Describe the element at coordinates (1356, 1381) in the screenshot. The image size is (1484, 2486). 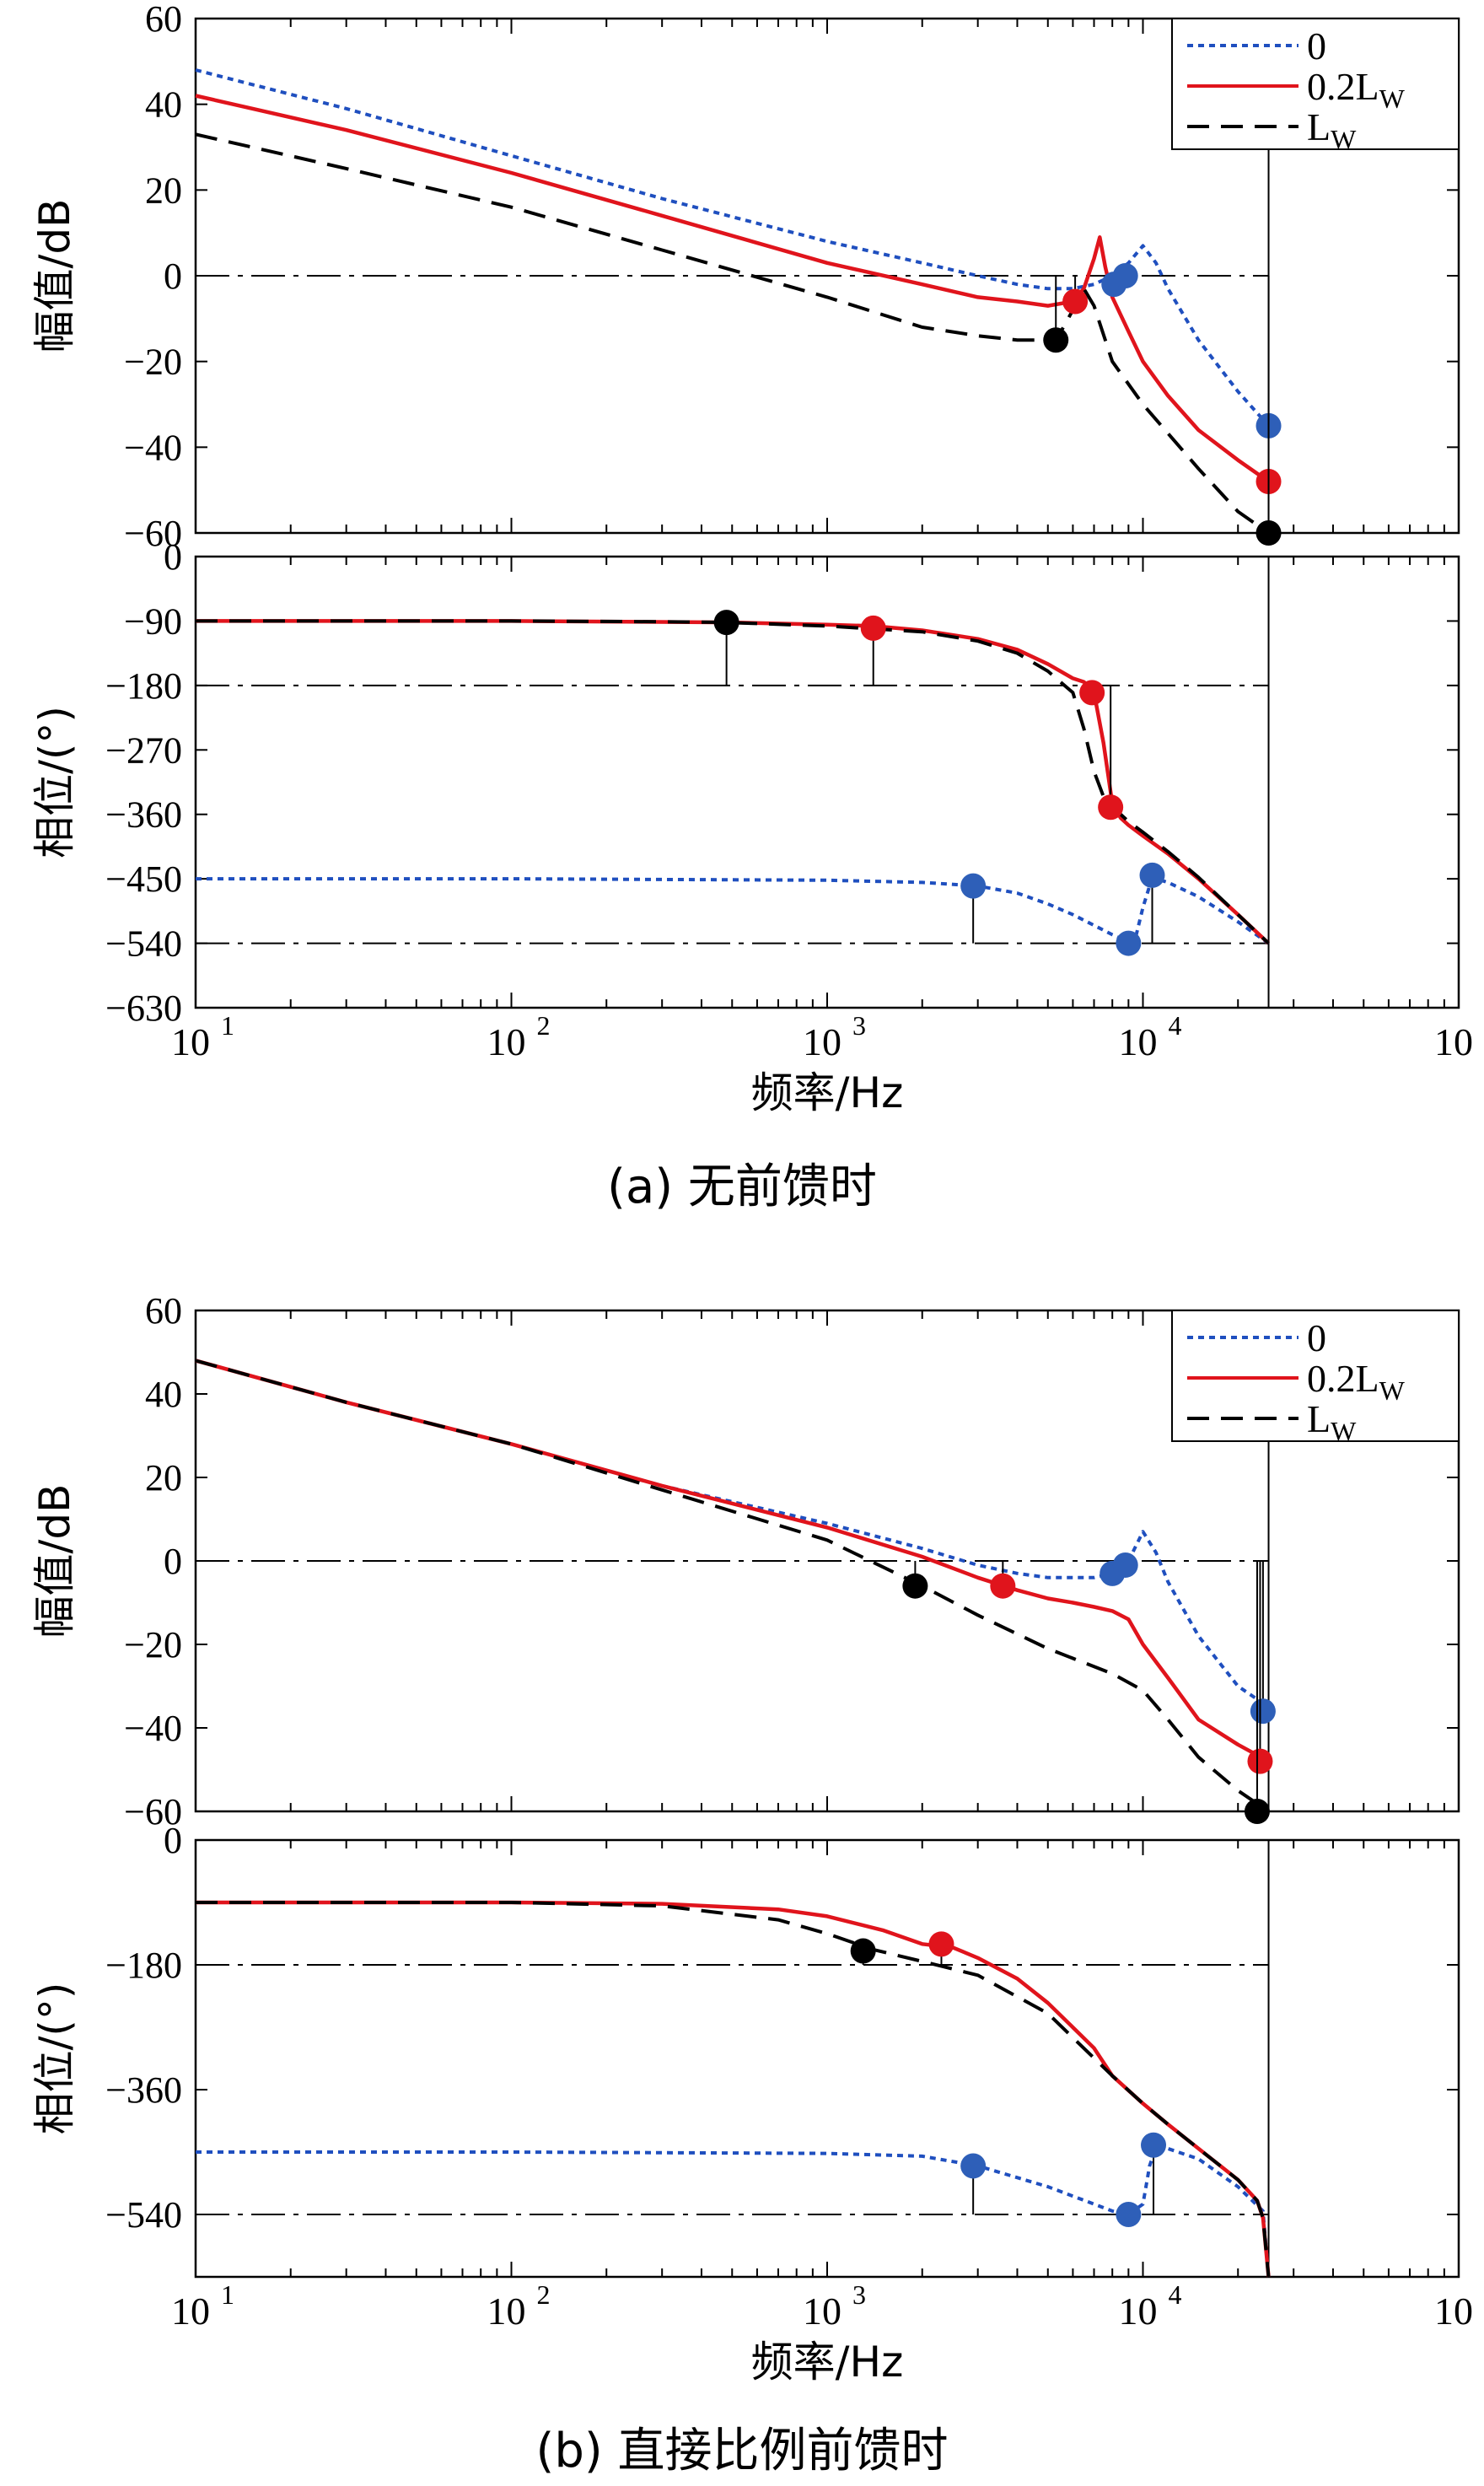
I see `legend-label-02Lw: 0.2LW` at that location.